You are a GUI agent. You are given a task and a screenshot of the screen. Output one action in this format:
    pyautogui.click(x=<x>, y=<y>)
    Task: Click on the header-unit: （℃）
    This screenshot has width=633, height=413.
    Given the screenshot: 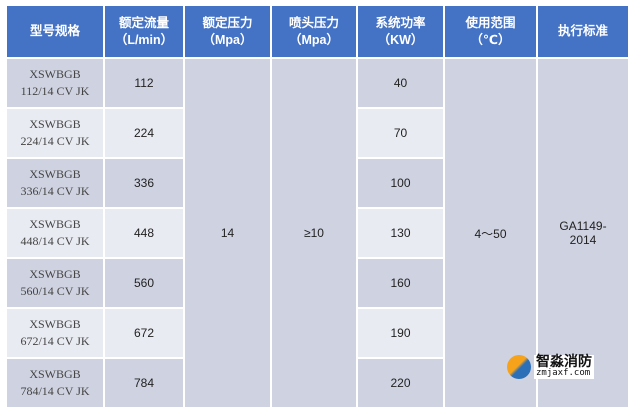 What is the action you would take?
    pyautogui.click(x=490, y=39)
    